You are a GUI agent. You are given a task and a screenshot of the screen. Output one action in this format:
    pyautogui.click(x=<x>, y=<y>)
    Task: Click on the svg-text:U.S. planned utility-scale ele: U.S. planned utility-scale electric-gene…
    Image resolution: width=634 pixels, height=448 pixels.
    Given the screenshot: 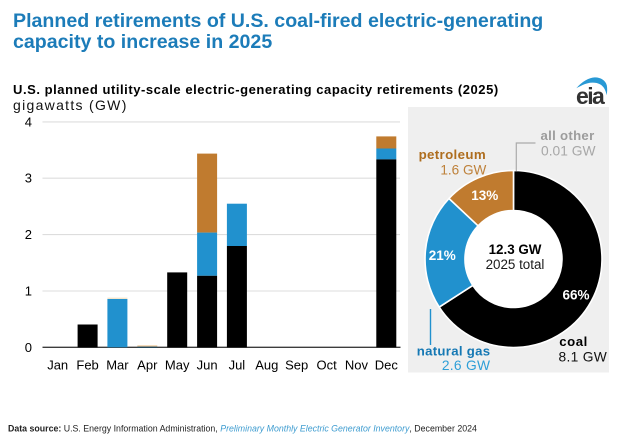 What is the action you would take?
    pyautogui.click(x=256, y=89)
    